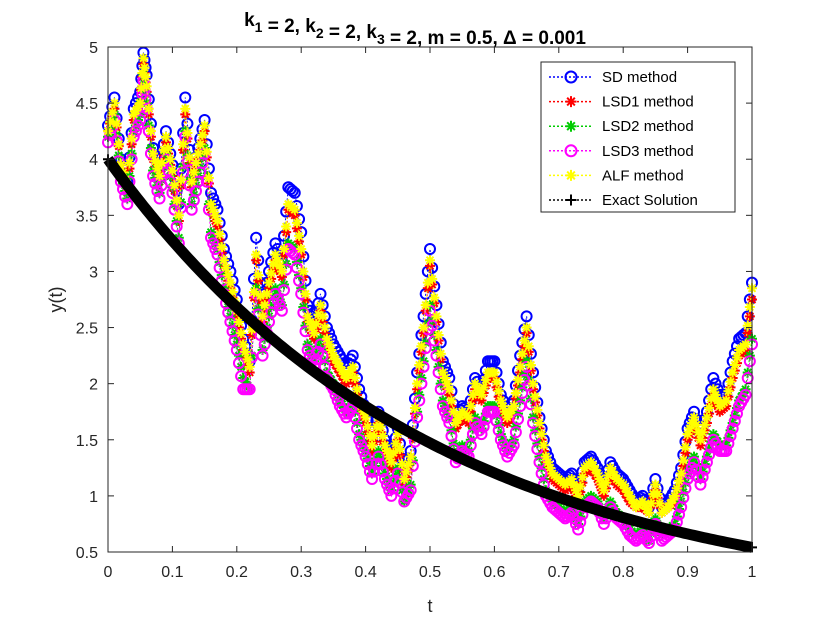 The width and height of the screenshot is (830, 623). I want to click on title-subscript: 1, so click(259, 27).